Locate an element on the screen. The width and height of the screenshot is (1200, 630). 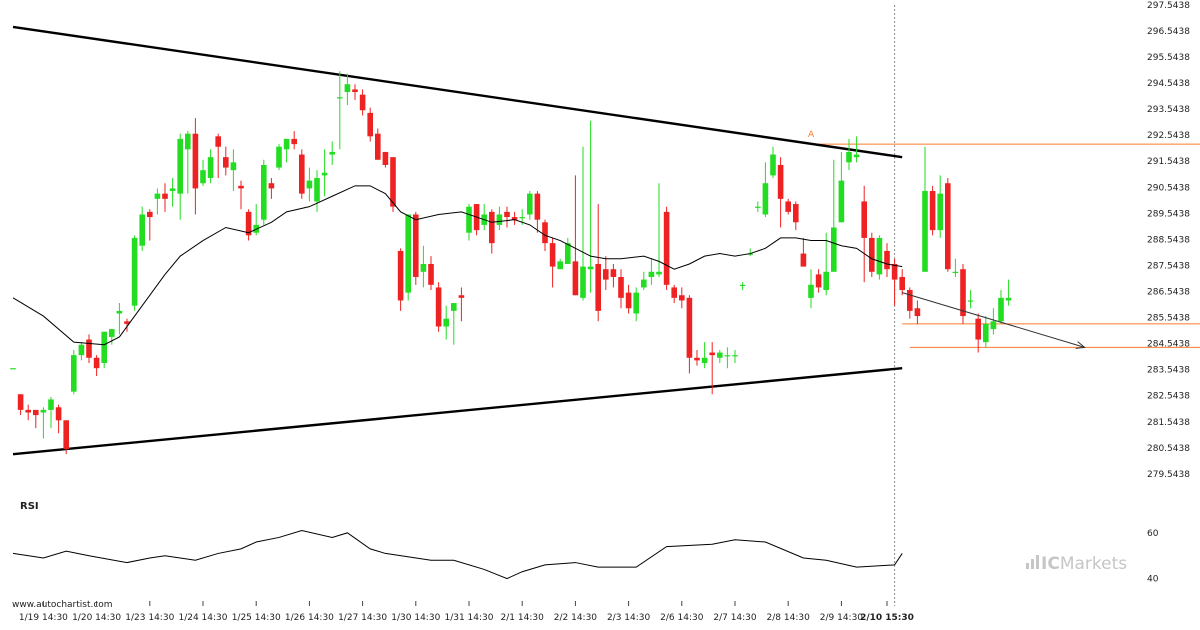
brand-prefix: IC is located at coordinates (1050, 564).